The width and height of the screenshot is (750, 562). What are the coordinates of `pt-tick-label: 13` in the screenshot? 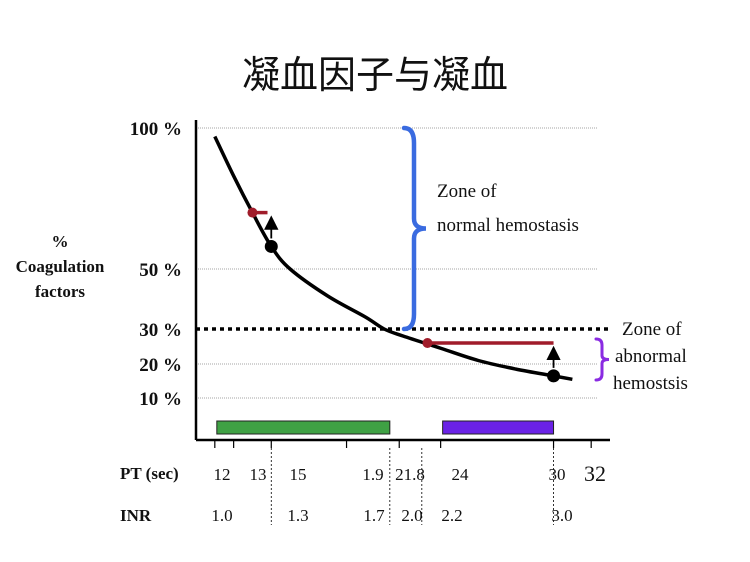 It's located at (258, 474).